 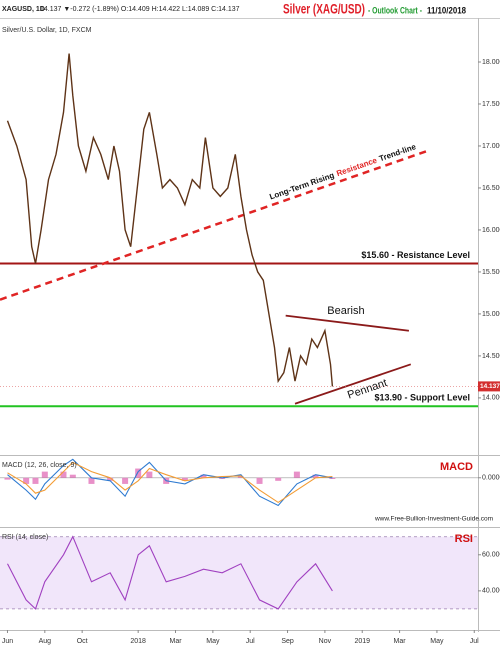 What do you see at coordinates (491, 272) in the screenshot?
I see `y-tick-label: 15.500` at bounding box center [491, 272].